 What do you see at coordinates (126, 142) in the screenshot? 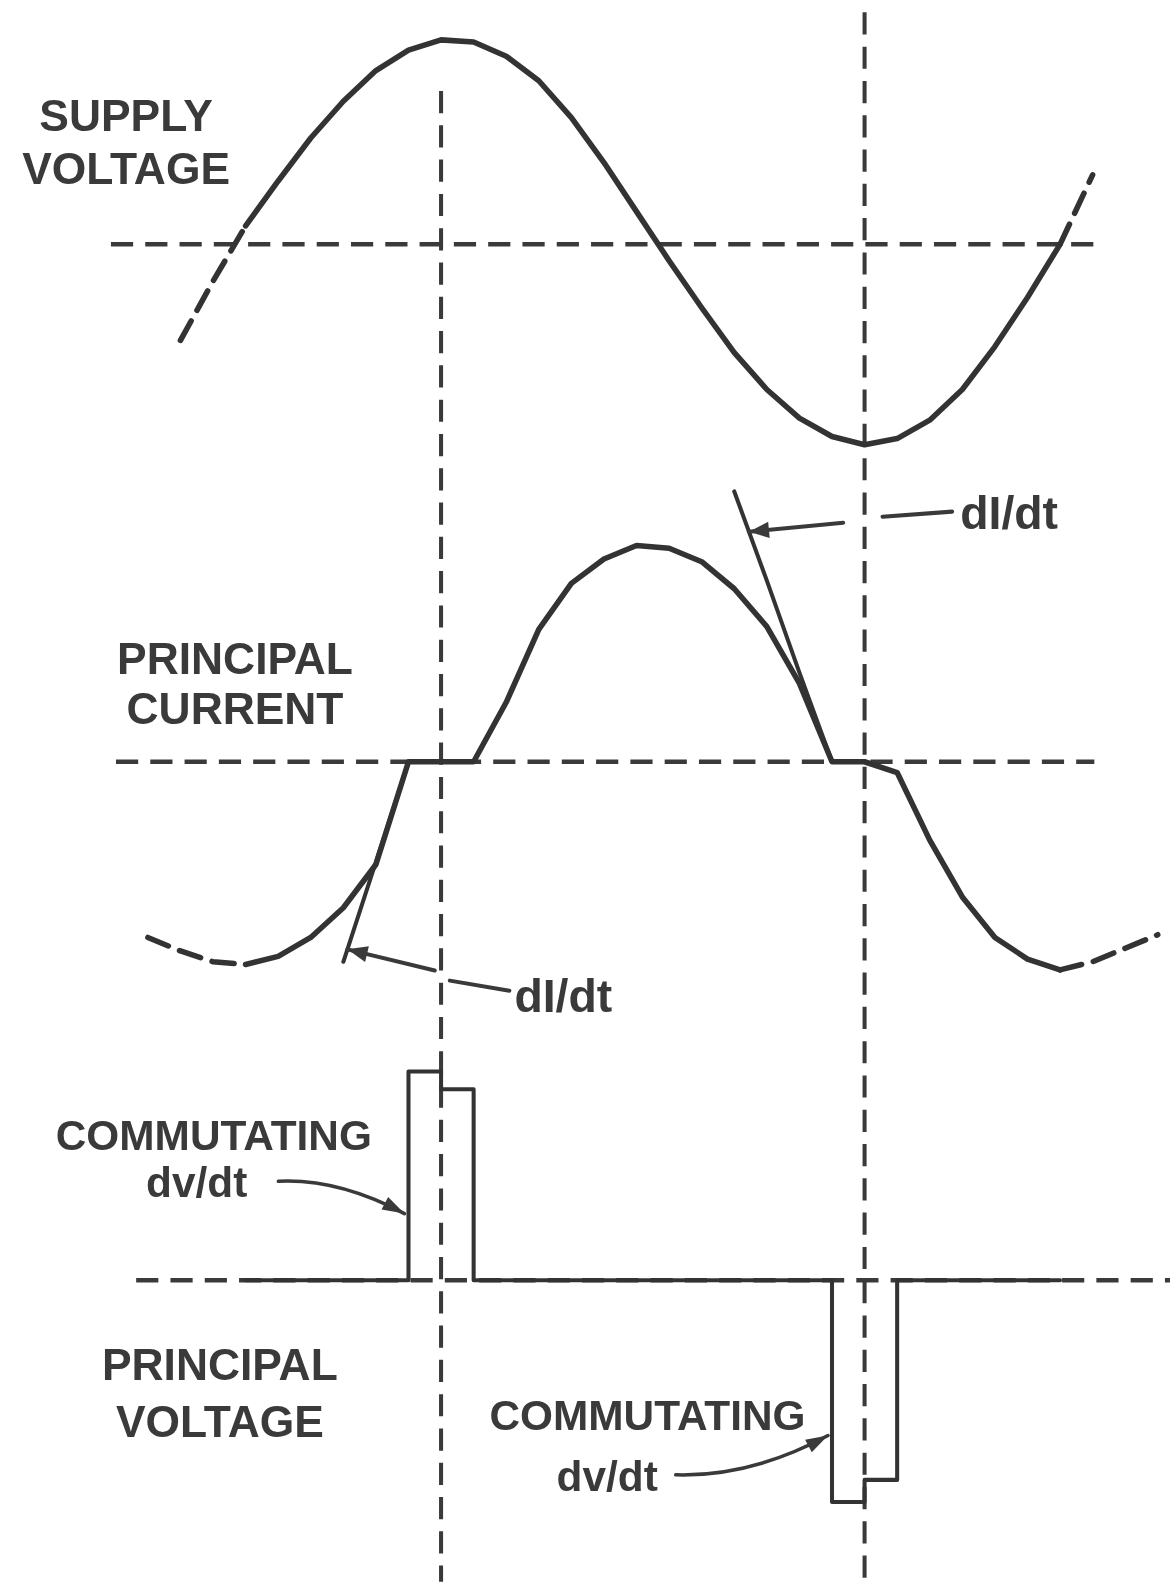
I see `series-label: SUPPLY VOLTAGE` at bounding box center [126, 142].